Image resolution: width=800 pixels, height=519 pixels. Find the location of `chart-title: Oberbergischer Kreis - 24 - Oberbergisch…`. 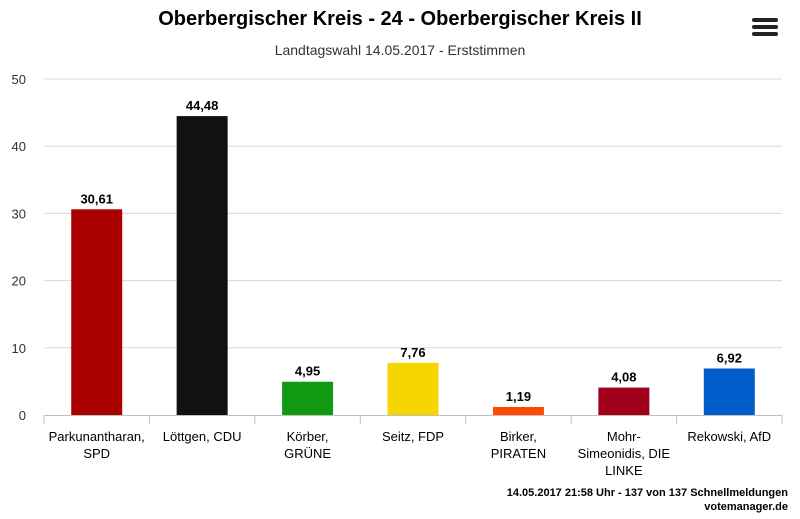

chart-title: Oberbergischer Kreis - 24 - Oberbergisch… is located at coordinates (400, 19).